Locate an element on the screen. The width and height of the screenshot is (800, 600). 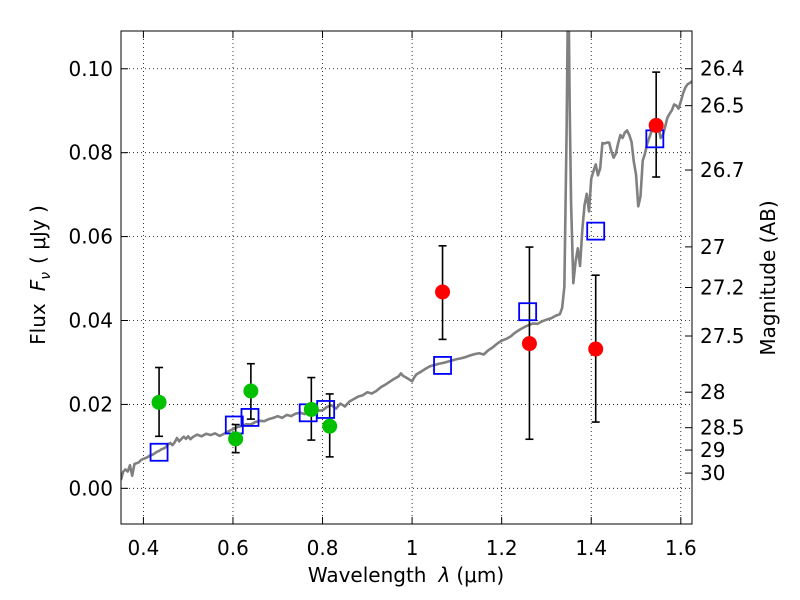
magnitude-tick-label: 27.5 is located at coordinates (722, 336).